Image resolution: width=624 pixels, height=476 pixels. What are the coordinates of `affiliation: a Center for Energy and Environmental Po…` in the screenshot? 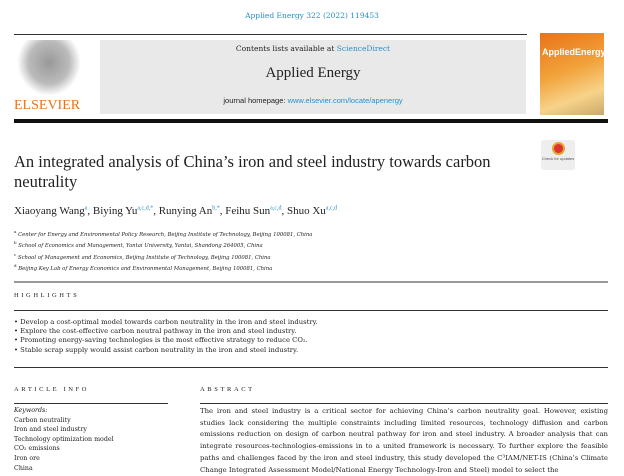 It's located at (163, 233).